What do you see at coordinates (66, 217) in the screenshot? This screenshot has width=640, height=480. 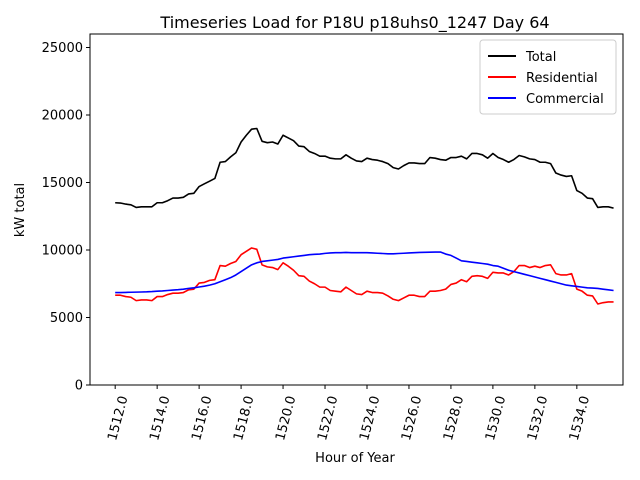 I see `y-axis: 0 5000 10000 15000 20000 25000` at bounding box center [66, 217].